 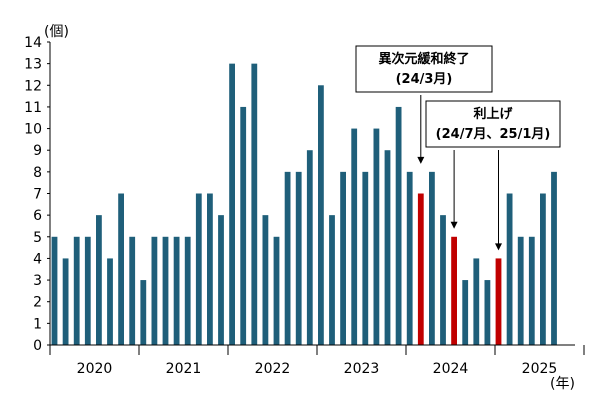 I want to click on y-tick-label: 2, so click(x=37, y=303).